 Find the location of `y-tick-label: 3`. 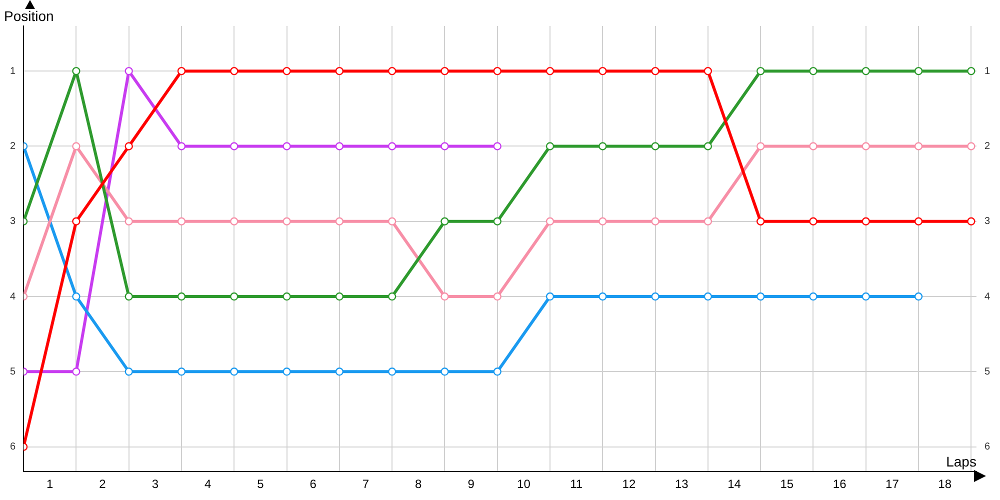

y-tick-label: 3 is located at coordinates (13, 222).